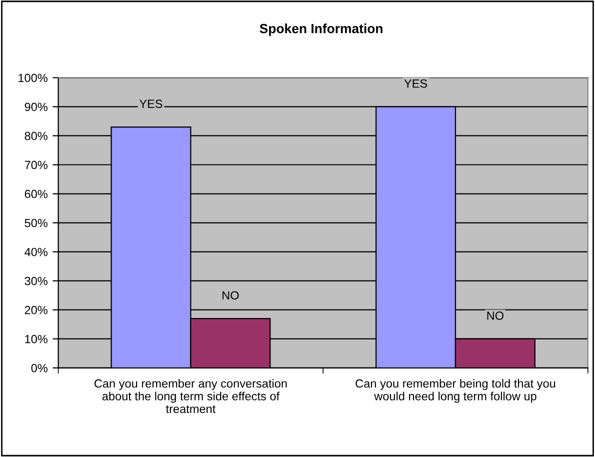  Describe the element at coordinates (150, 104) in the screenshot. I see `series-label: YES` at that location.